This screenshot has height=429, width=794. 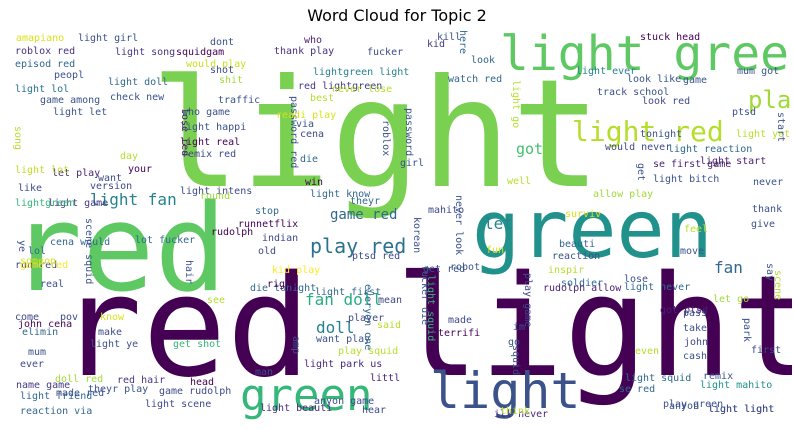 I want to click on word-move-label: move, so click(x=692, y=251).